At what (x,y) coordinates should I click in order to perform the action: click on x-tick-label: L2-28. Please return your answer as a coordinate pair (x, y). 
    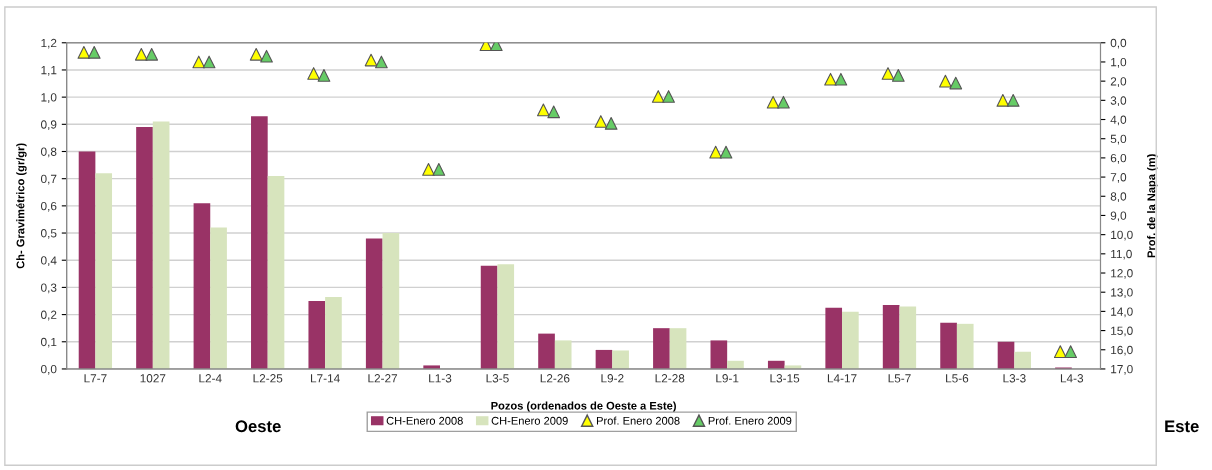
    Looking at the image, I should click on (670, 378).